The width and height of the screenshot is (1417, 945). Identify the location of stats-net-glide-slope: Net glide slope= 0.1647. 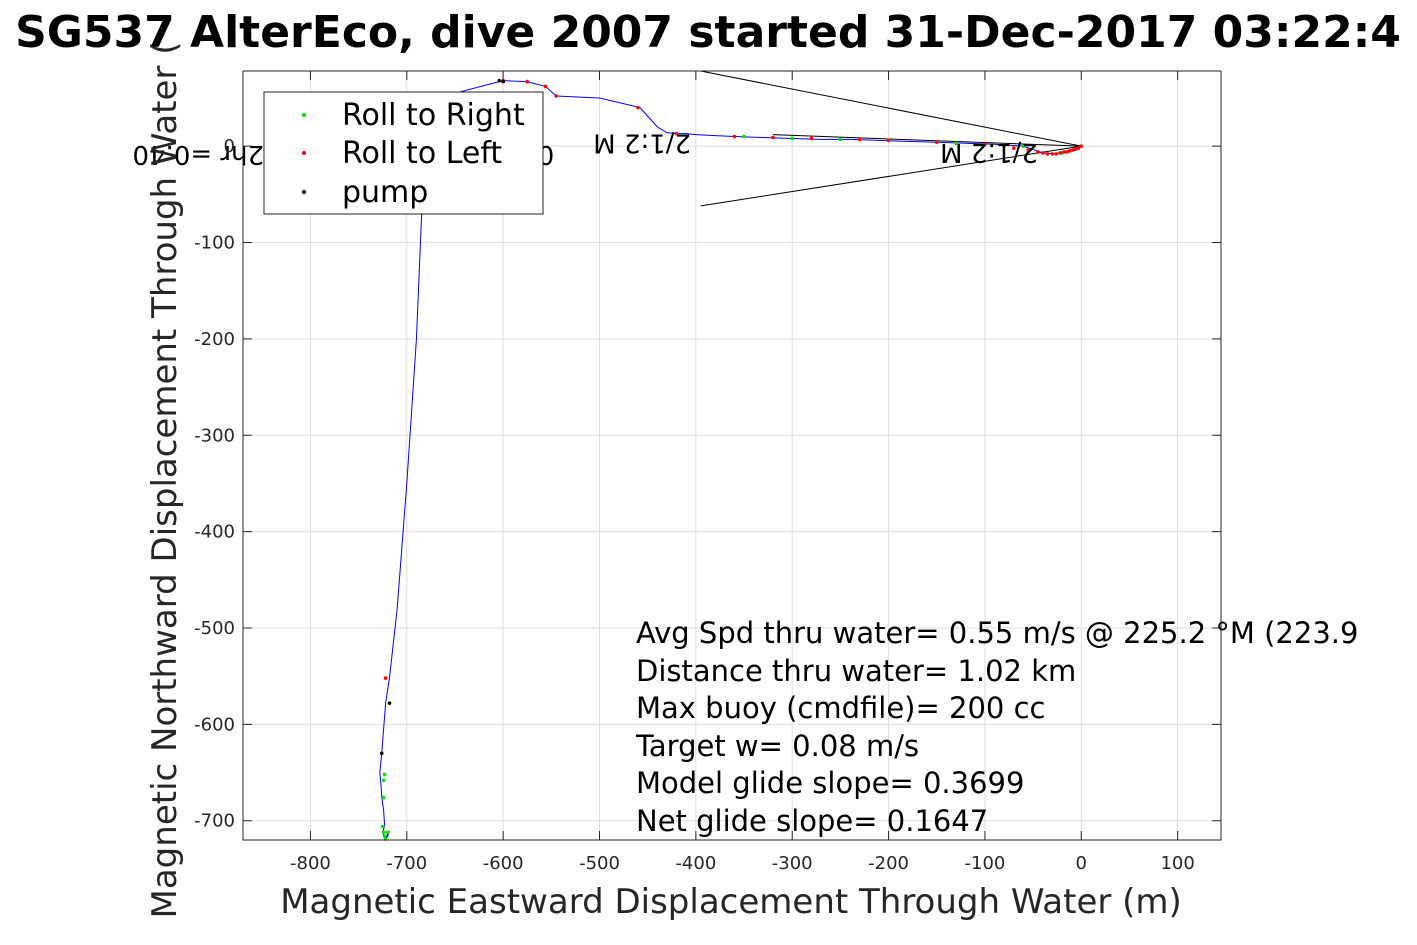
(812, 821).